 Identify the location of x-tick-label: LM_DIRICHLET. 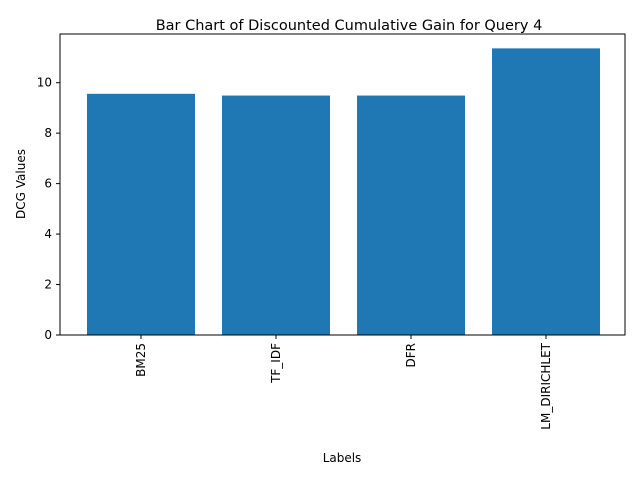
(546, 385).